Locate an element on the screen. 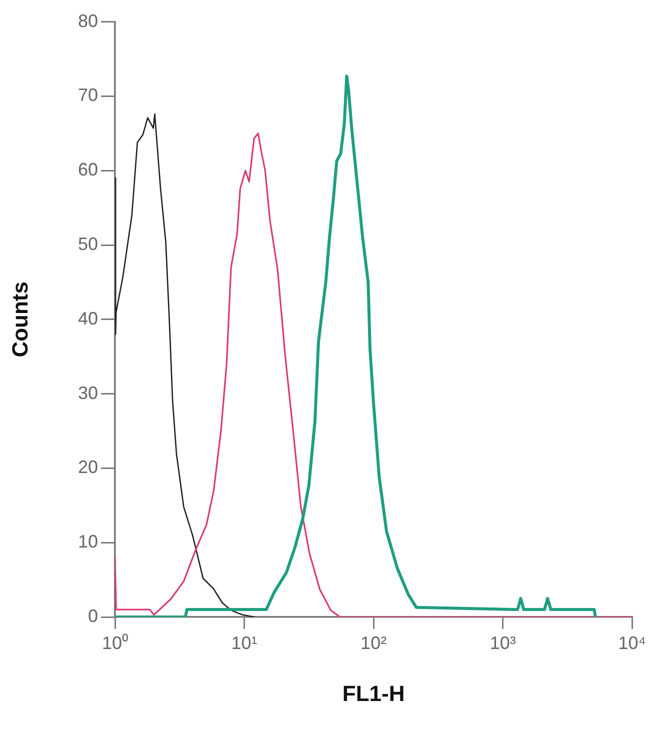 The height and width of the screenshot is (738, 650). y-tick-label: 20 is located at coordinates (88, 467).